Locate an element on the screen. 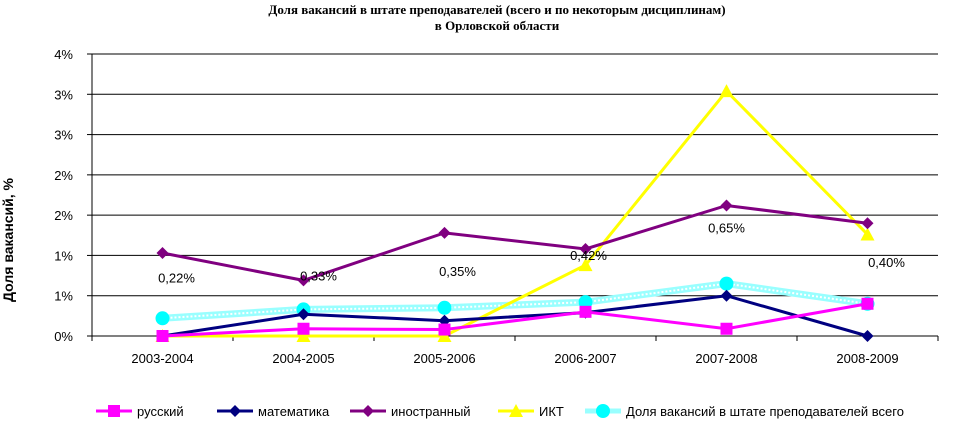 This screenshot has height=421, width=965. legend-item: иностранный is located at coordinates (410, 411).